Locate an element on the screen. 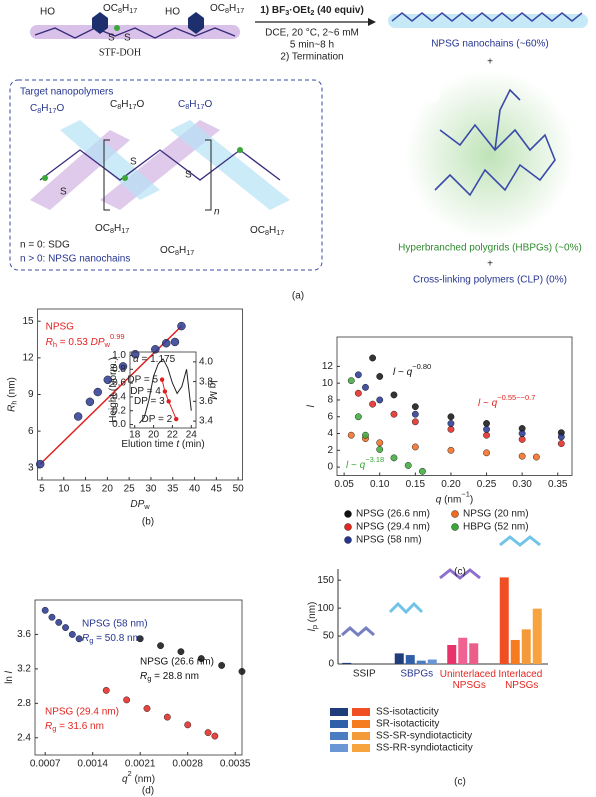 The image size is (596, 797). text-part: Interlaced is located at coordinates (521, 674).